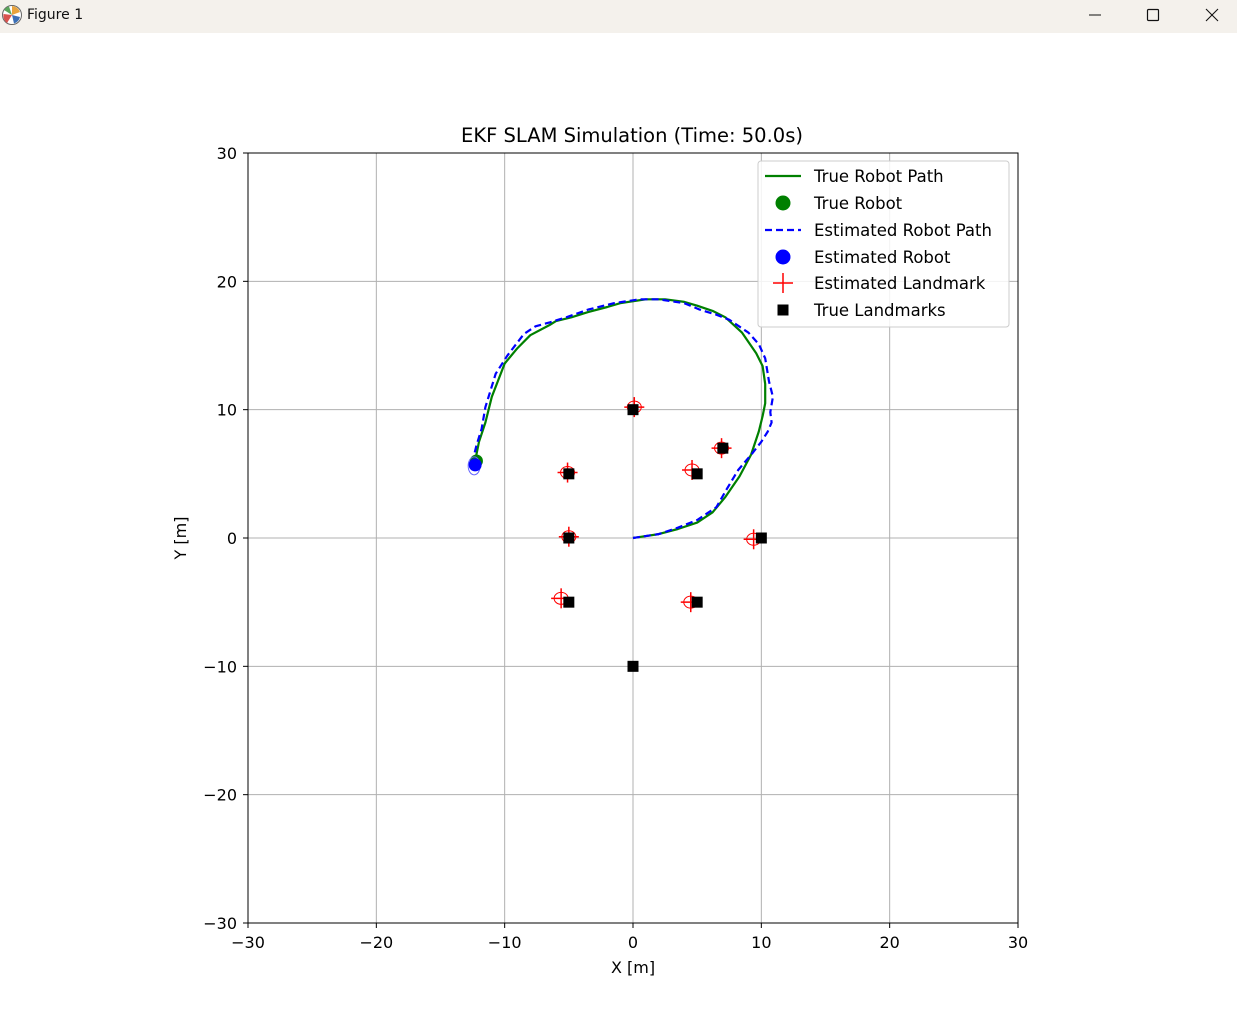 The width and height of the screenshot is (1237, 1015). Describe the element at coordinates (783, 257) in the screenshot. I see `legend-handle-estimated-robot` at that location.